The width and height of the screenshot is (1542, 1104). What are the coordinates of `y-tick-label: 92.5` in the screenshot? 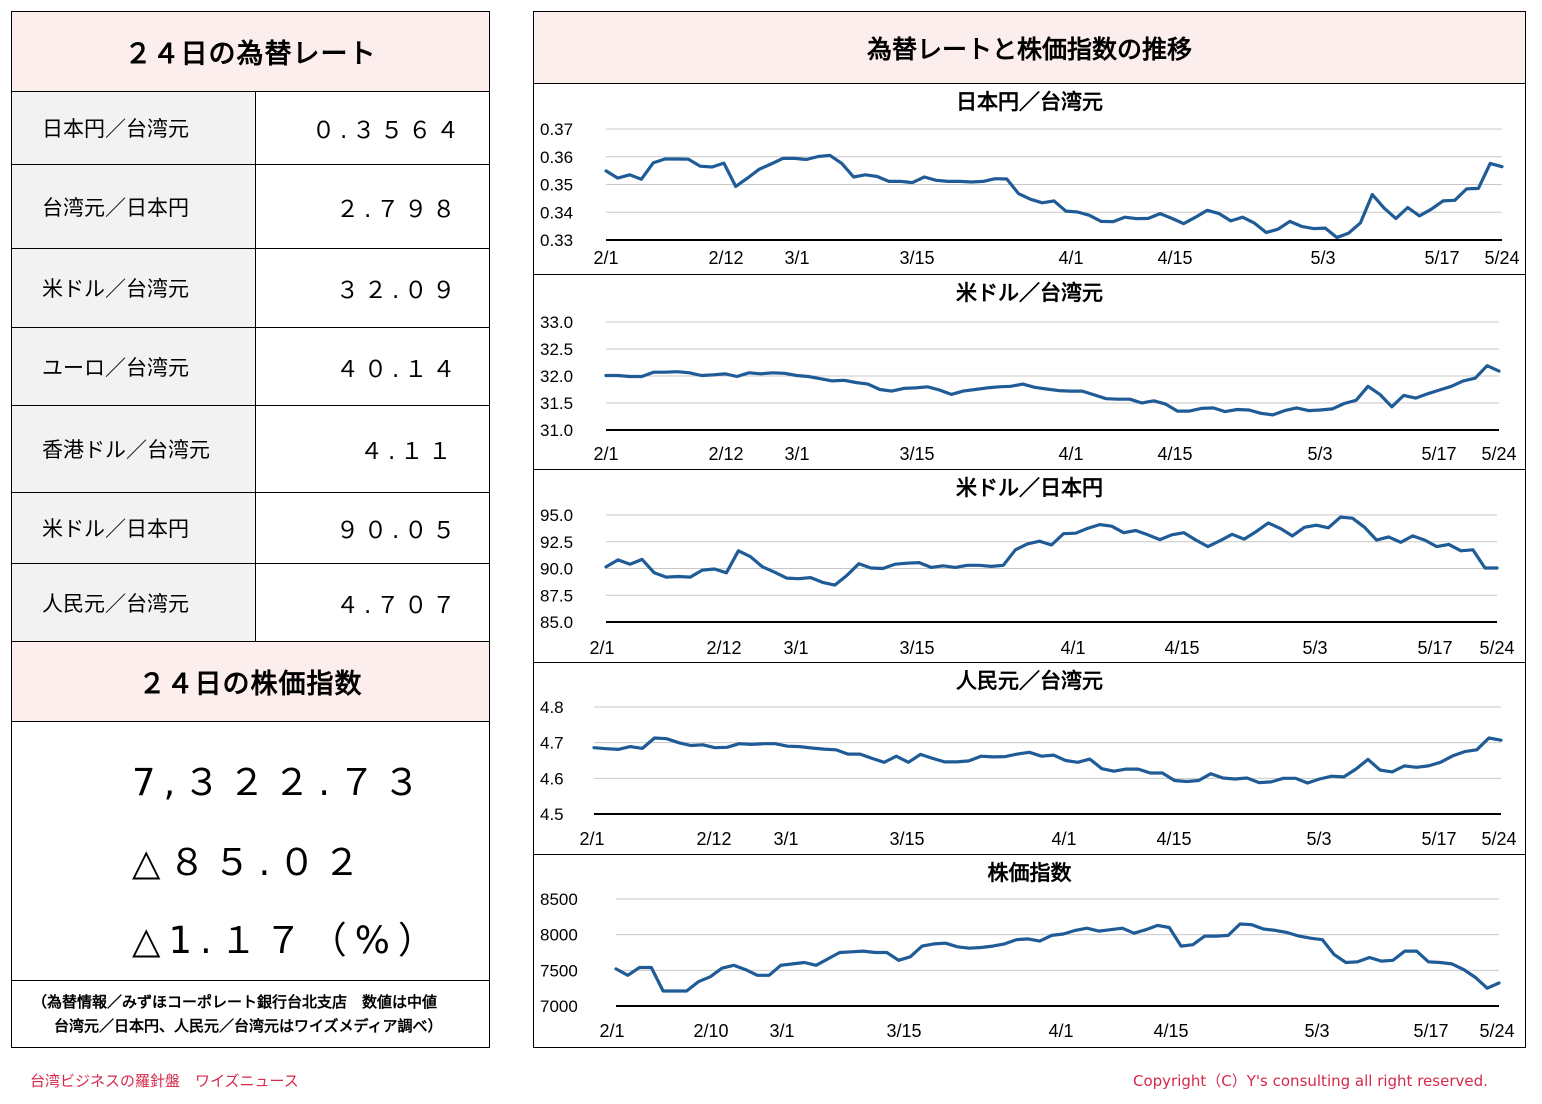 It's located at (556, 542).